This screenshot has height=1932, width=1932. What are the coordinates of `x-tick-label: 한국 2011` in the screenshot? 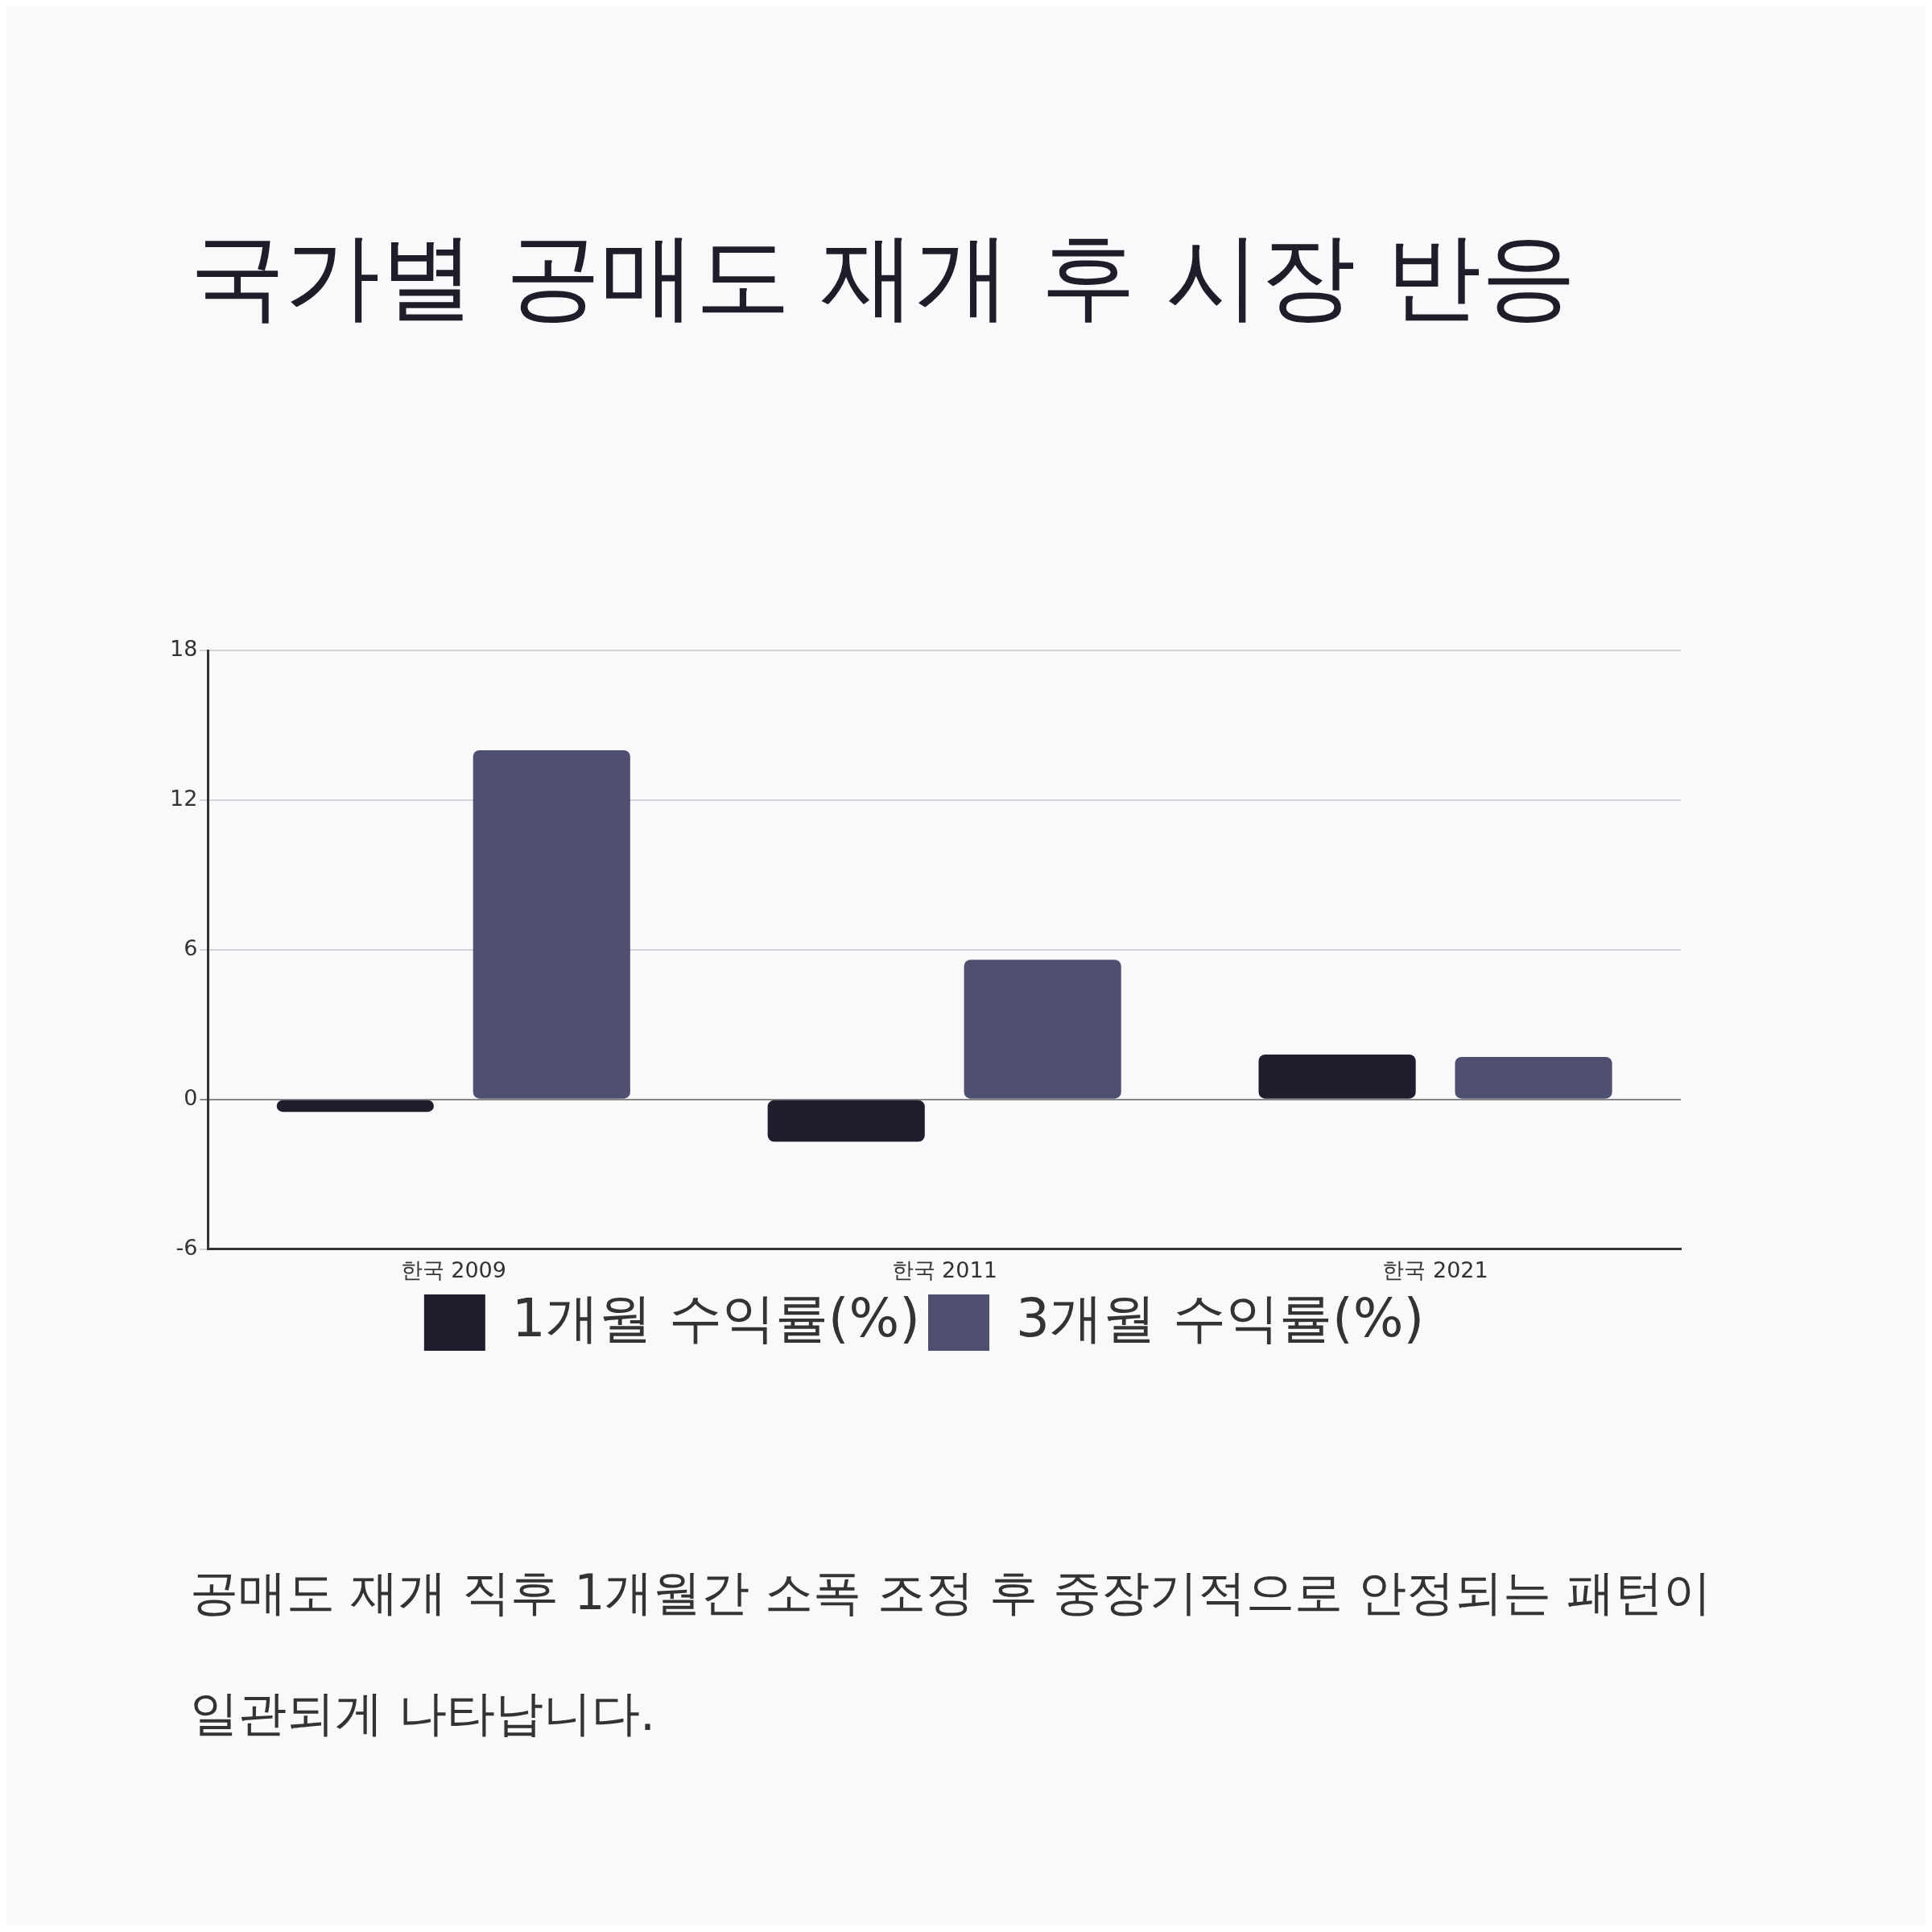 It's located at (944, 1269).